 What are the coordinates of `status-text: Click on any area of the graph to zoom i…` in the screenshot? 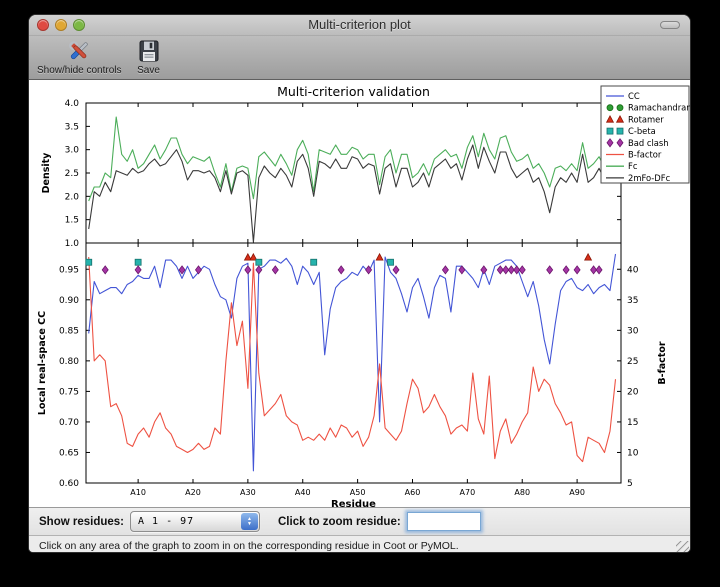 It's located at (249, 545).